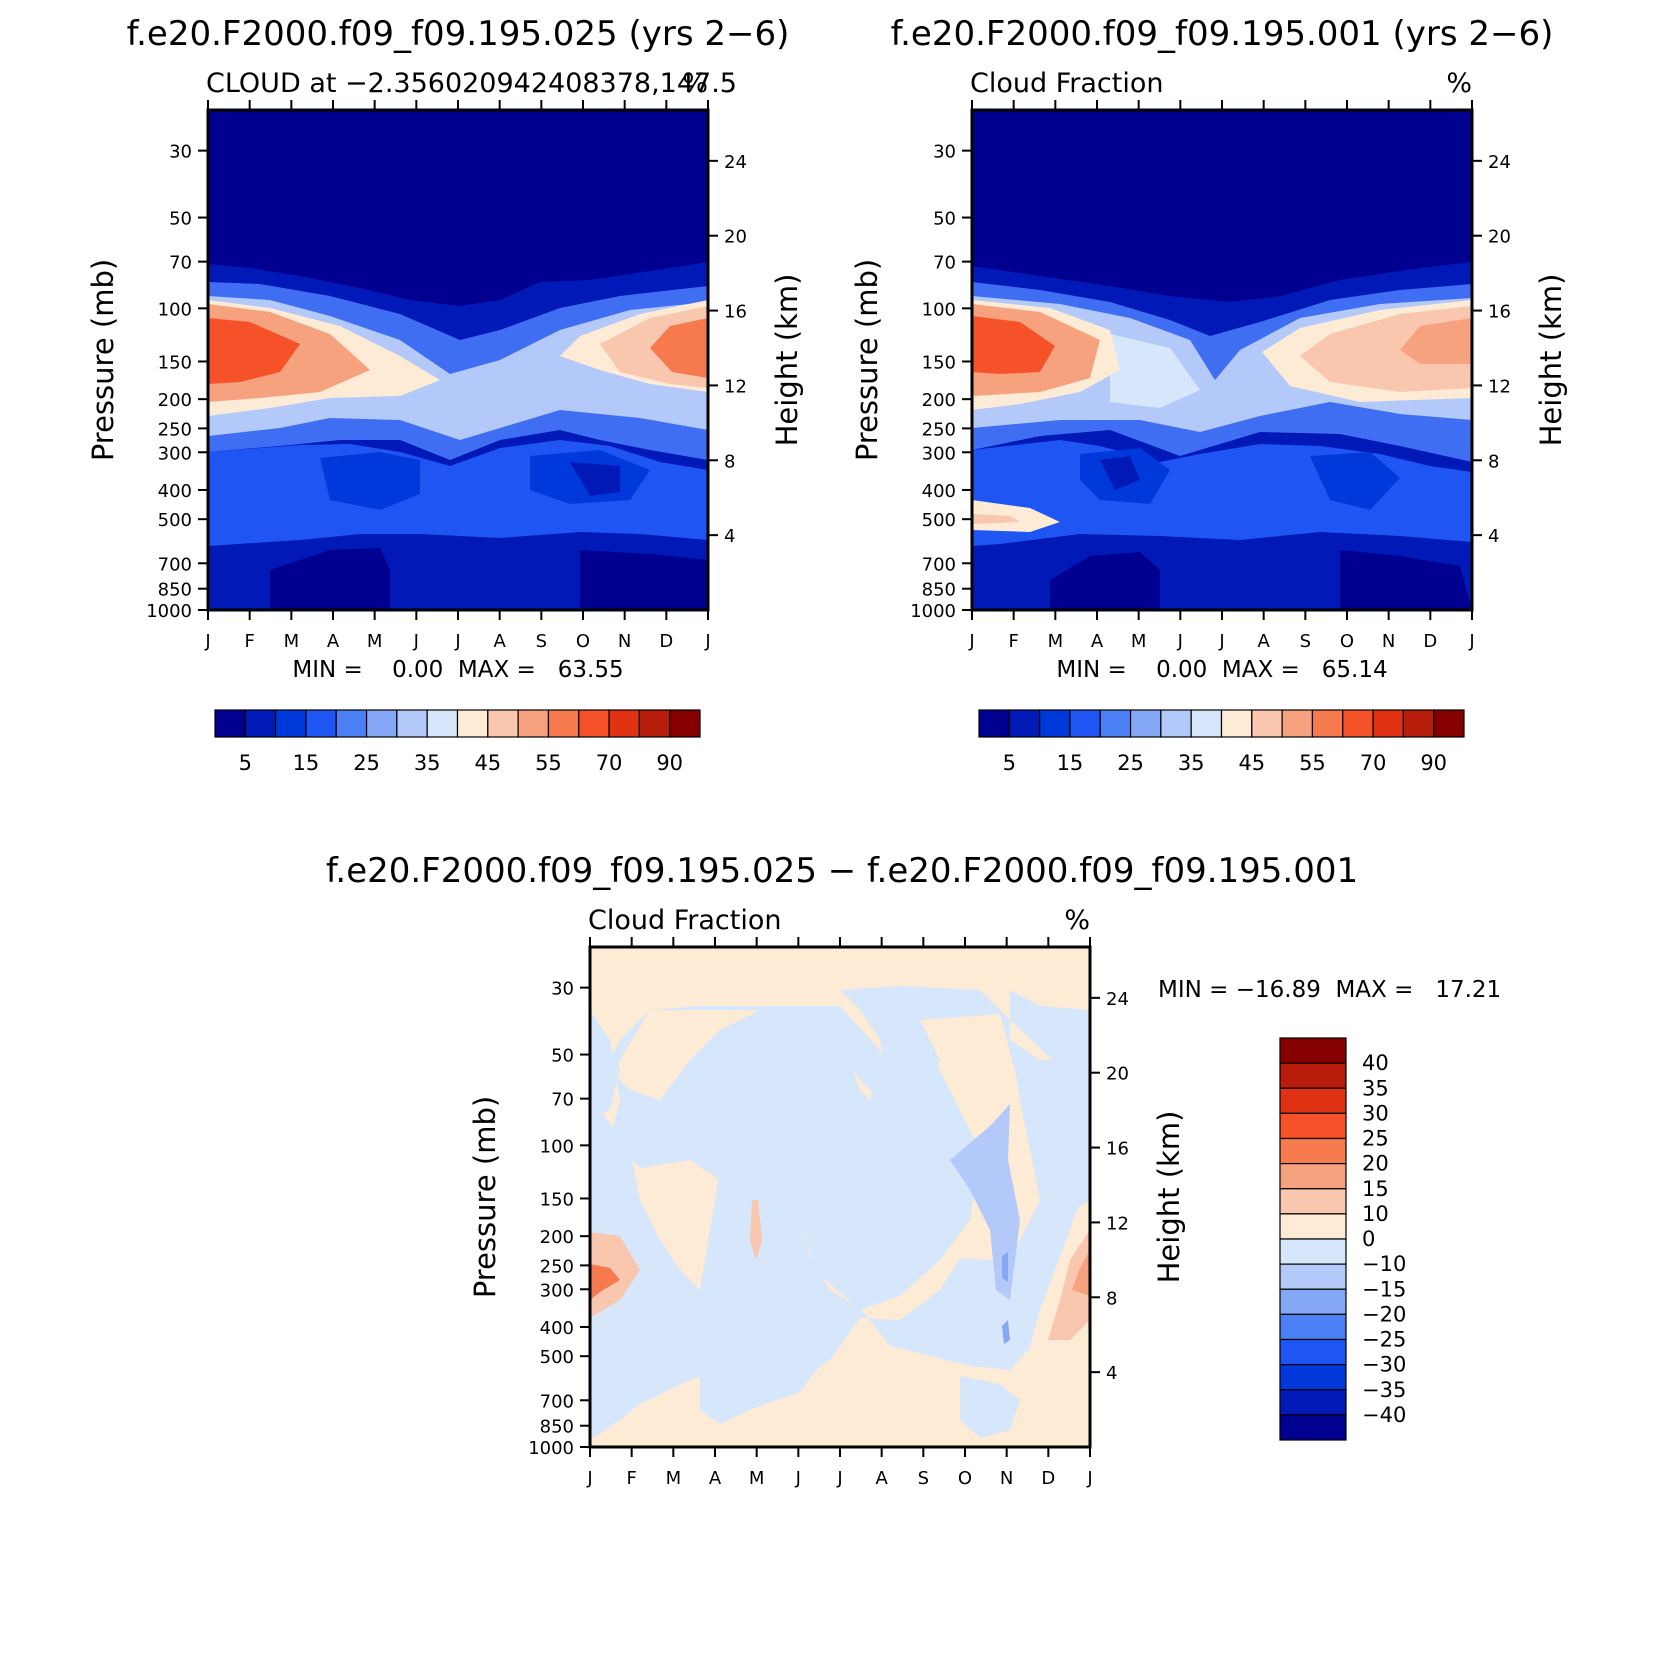 This screenshot has height=1669, width=1669. Describe the element at coordinates (1222, 360) in the screenshot. I see `panel-2-plot-area` at that location.